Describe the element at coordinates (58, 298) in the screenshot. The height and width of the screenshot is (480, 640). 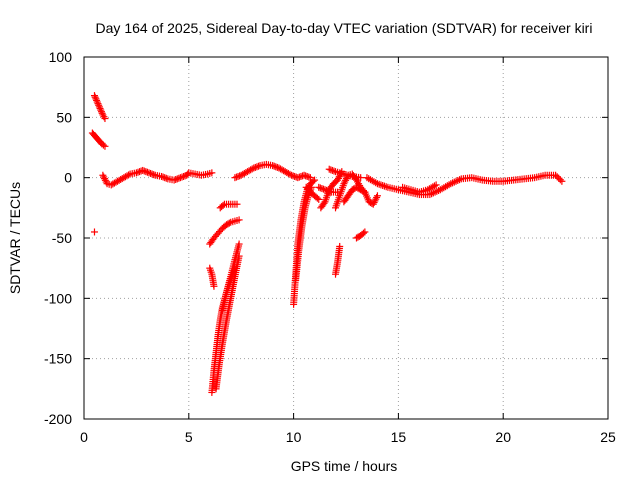
I see `y-tick-label: -100` at that location.